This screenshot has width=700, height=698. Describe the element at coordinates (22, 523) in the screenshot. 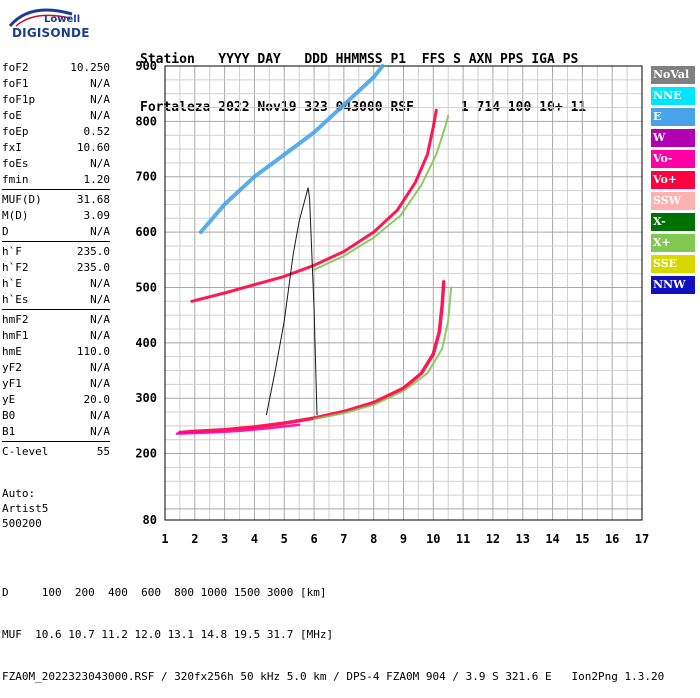

I see `auto-version: 500200` at that location.